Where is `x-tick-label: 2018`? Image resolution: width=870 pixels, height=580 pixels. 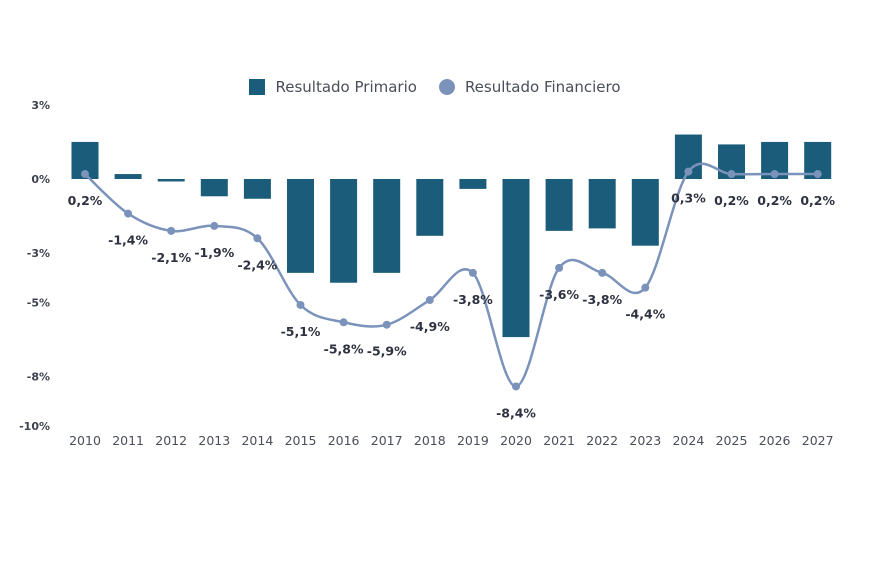
x-tick-label: 2018 is located at coordinates (430, 440).